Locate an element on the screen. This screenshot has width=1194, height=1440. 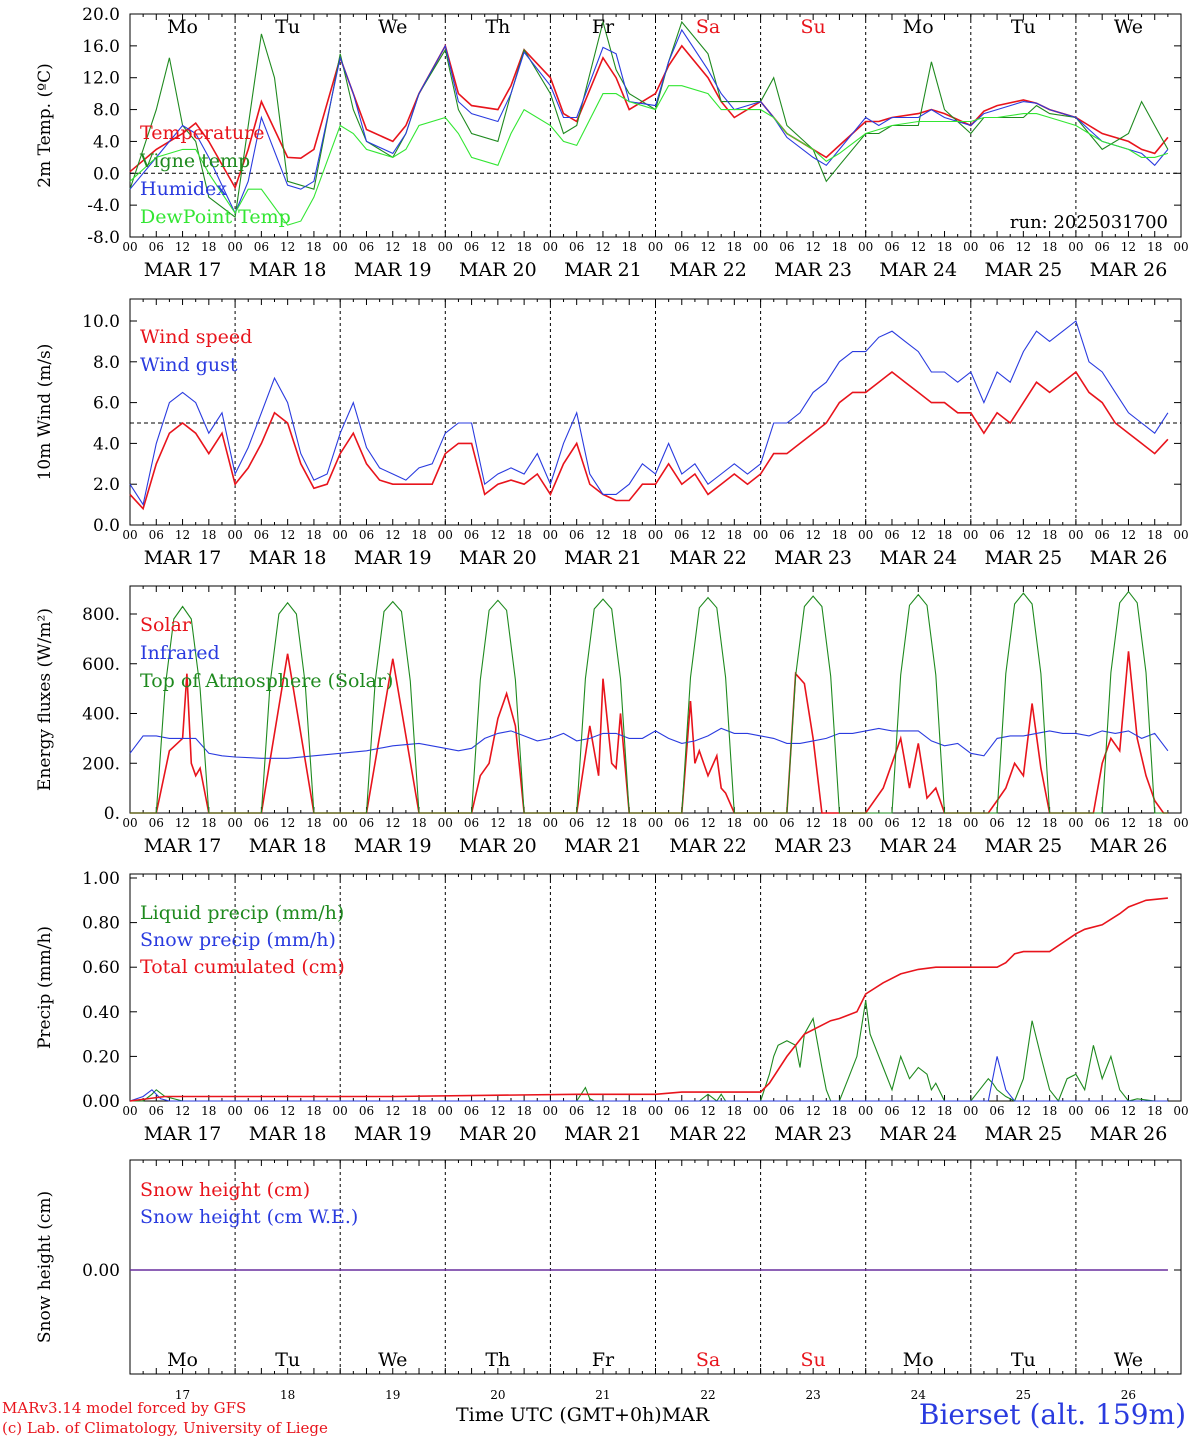
y-tick-label: 200. is located at coordinates (101, 764).